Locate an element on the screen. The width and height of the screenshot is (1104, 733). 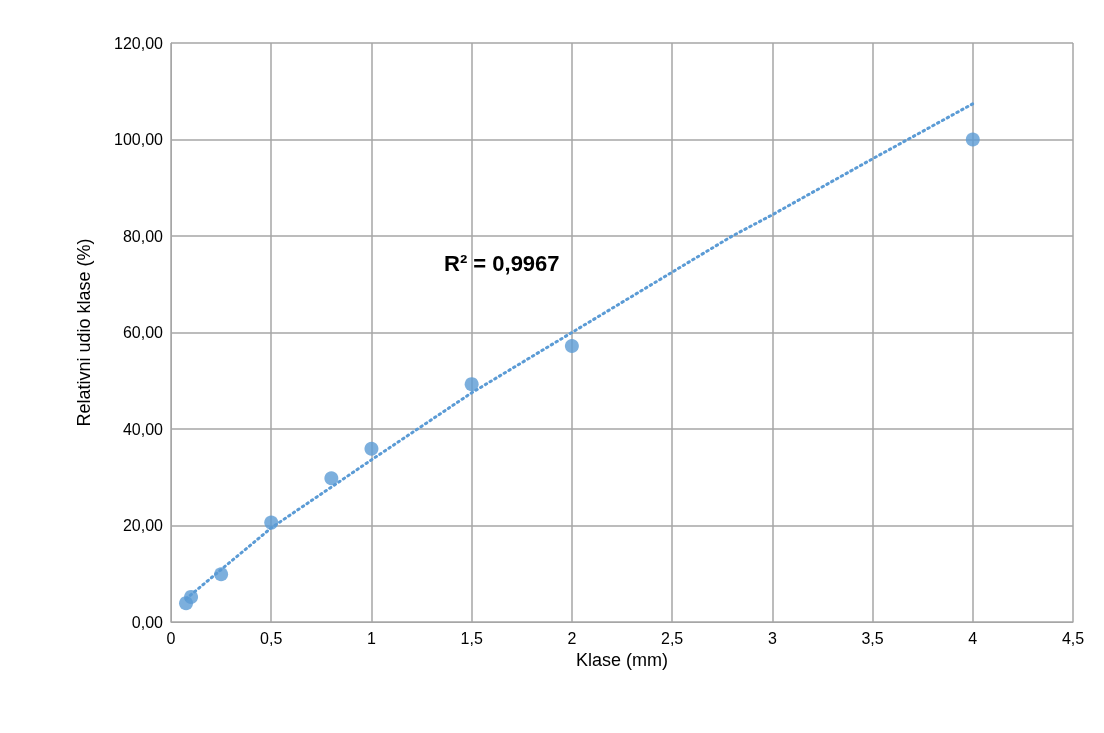
y-tick-label: 40,00 is located at coordinates (143, 429).